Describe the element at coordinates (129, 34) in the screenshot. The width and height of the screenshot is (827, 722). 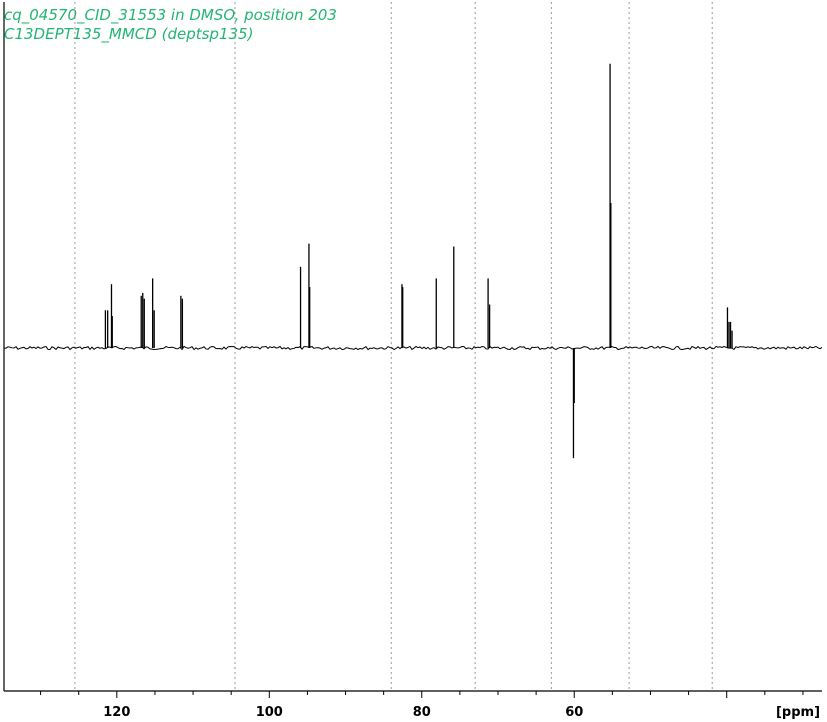
I see `spectrum-title-line2: C13DEPT135_MMCD (deptsp135)` at that location.